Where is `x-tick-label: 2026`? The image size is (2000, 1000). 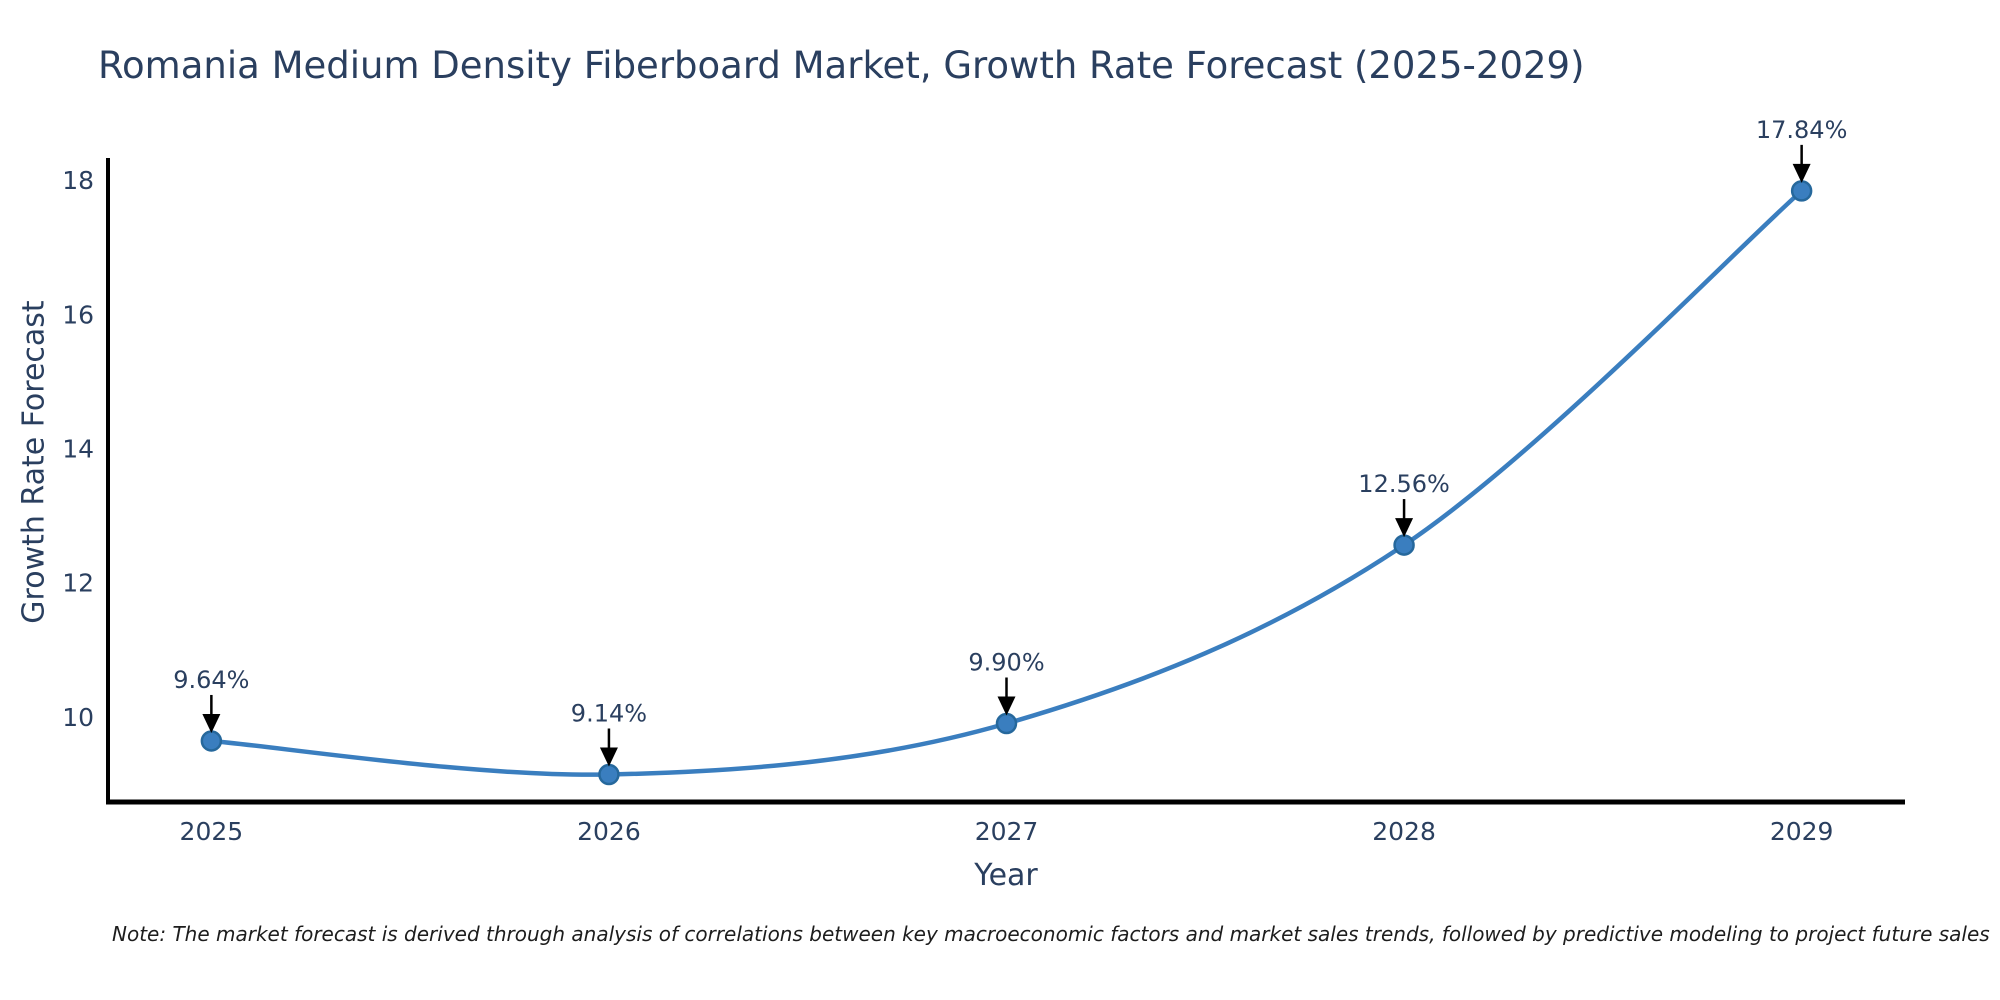 x-tick-label: 2026 is located at coordinates (609, 831).